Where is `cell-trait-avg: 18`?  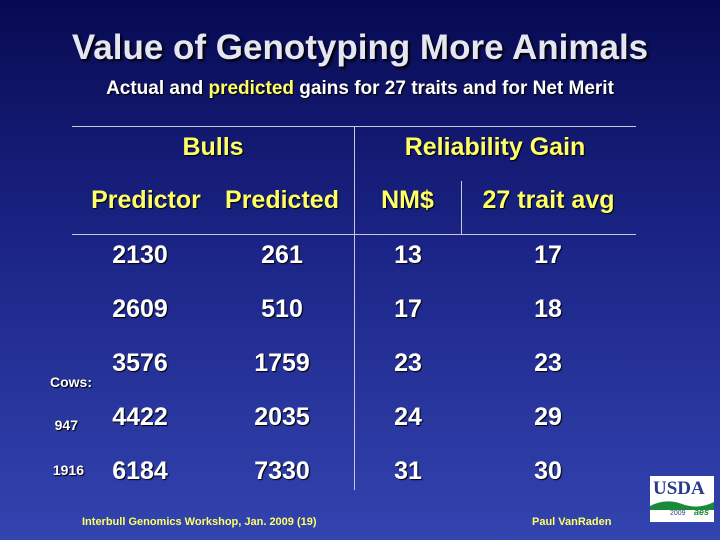 cell-trait-avg: 18 is located at coordinates (548, 309).